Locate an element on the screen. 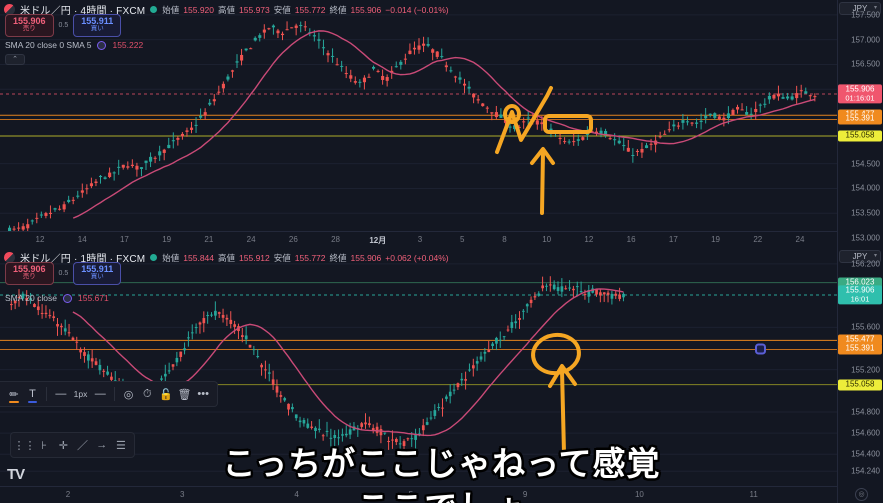  time-tick: 9 is located at coordinates (525, 494).